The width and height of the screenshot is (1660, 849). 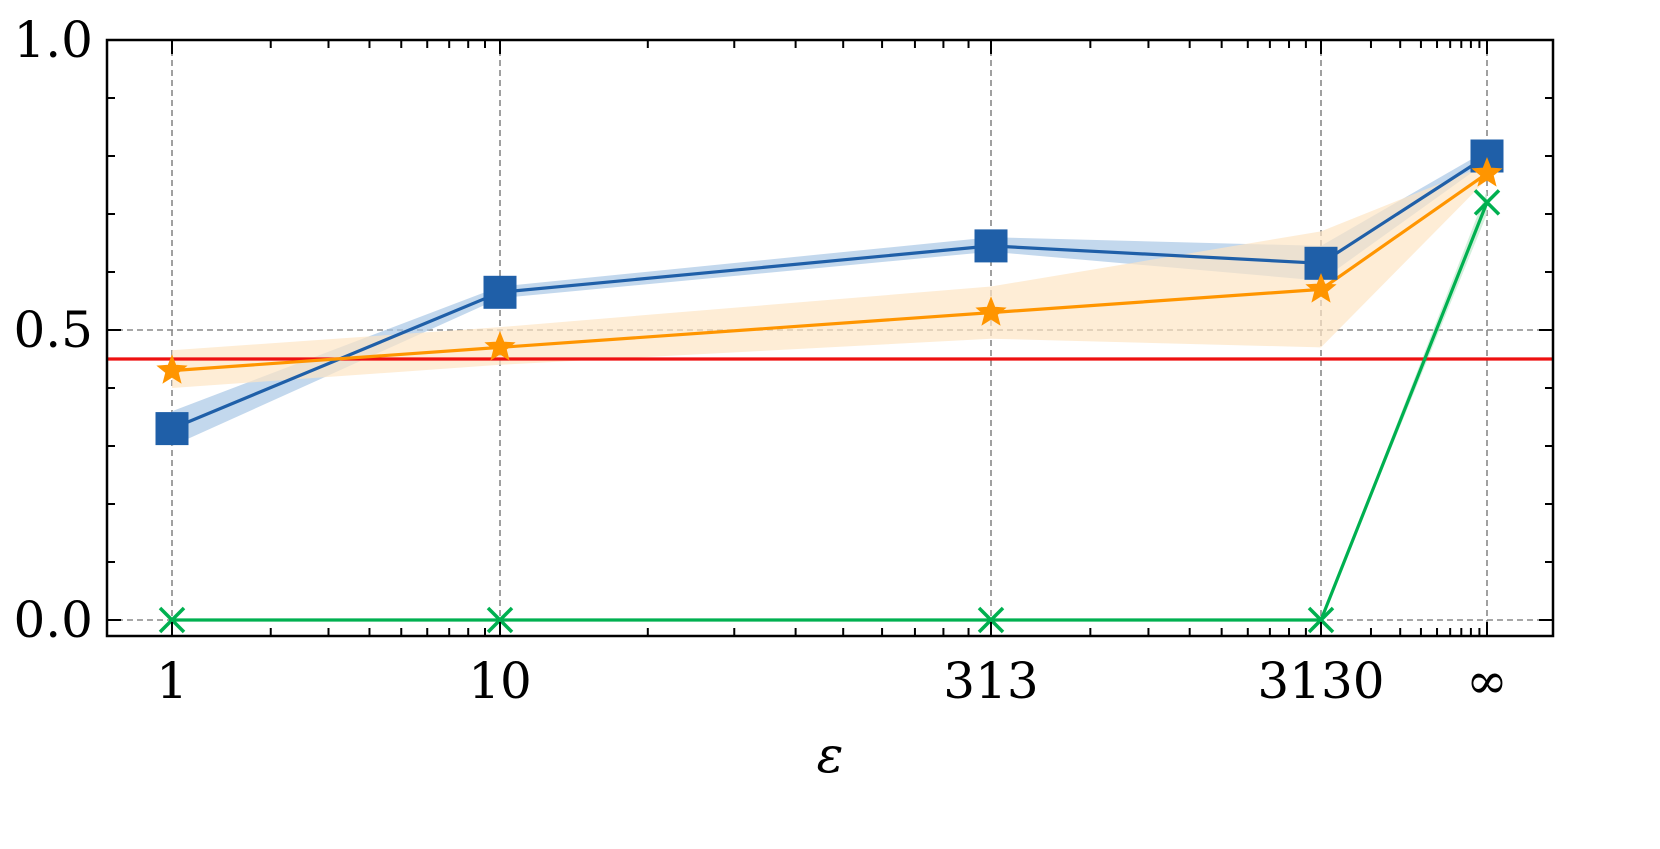 What do you see at coordinates (53, 330) in the screenshot?
I see `y-tick-label: 0.5` at bounding box center [53, 330].